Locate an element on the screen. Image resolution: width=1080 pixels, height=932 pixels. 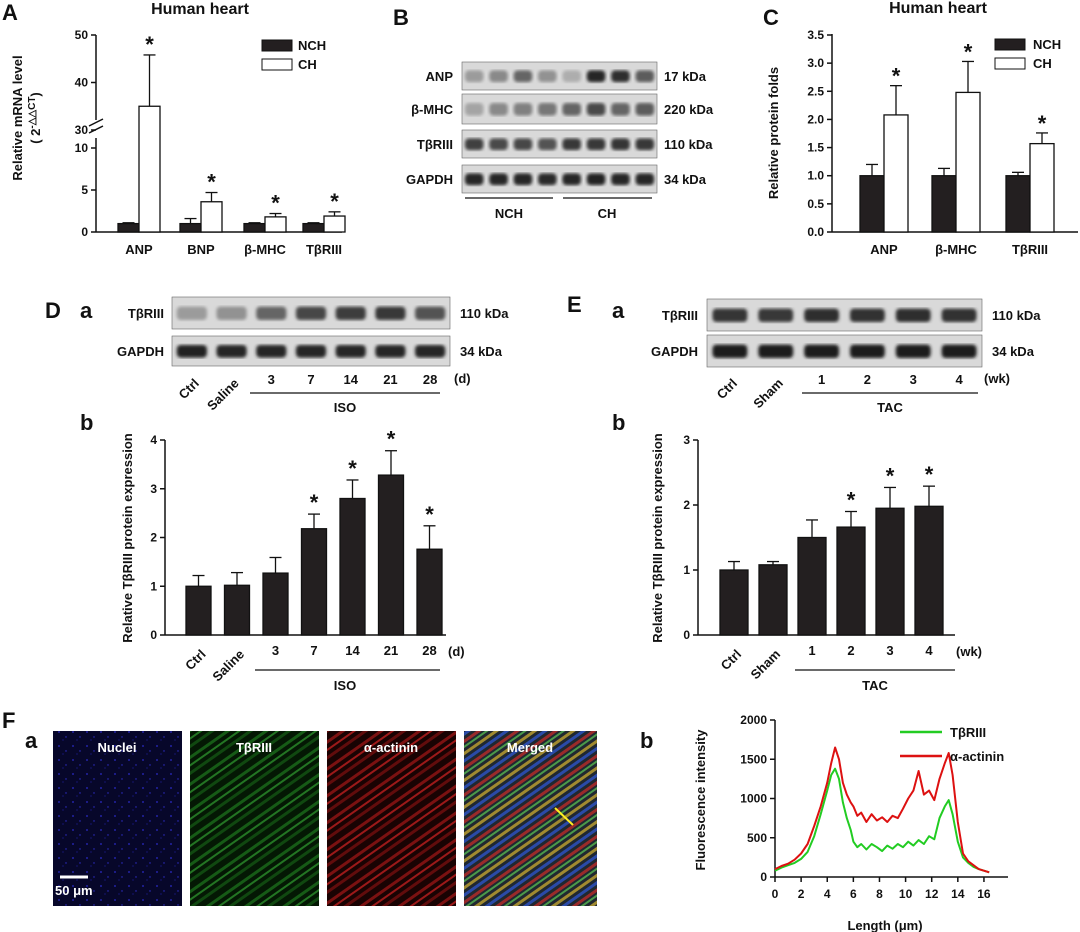
image-tbriii is located at coordinates (254, 818).